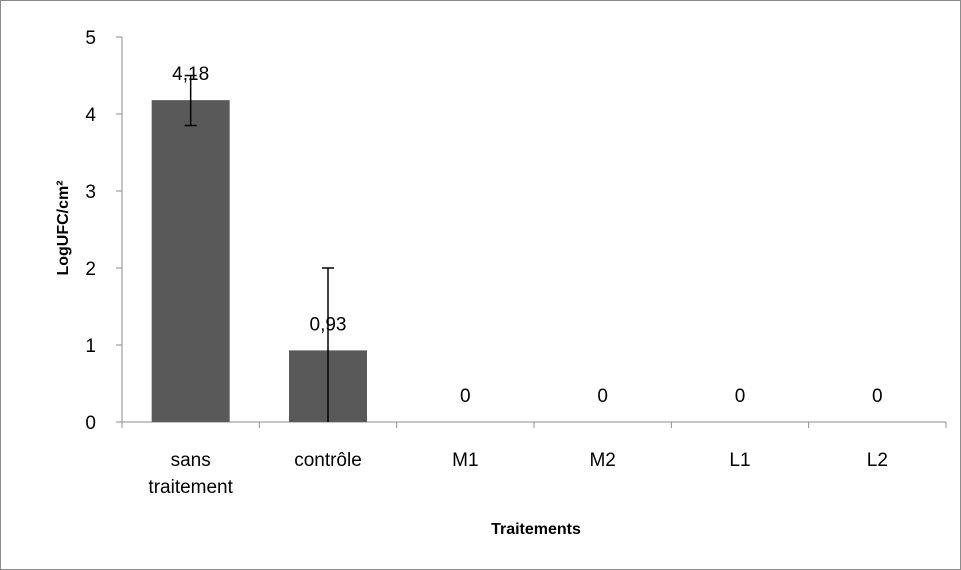  I want to click on x-tick-label: M2, so click(602, 460).